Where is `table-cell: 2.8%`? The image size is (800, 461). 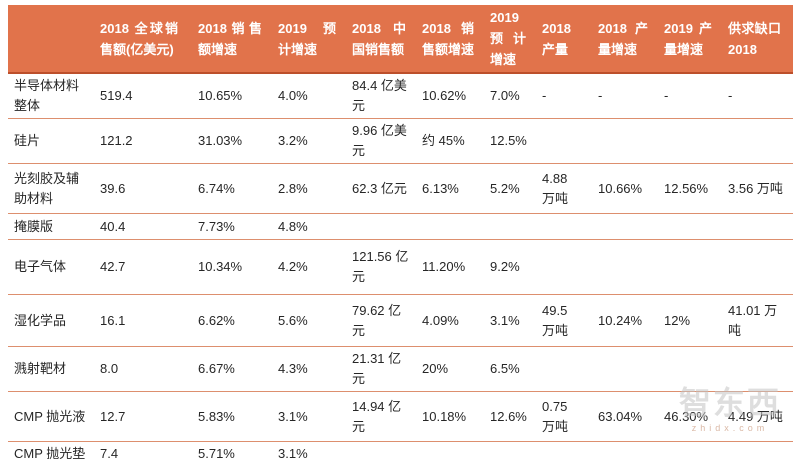
table-cell: 2.8% is located at coordinates (293, 188).